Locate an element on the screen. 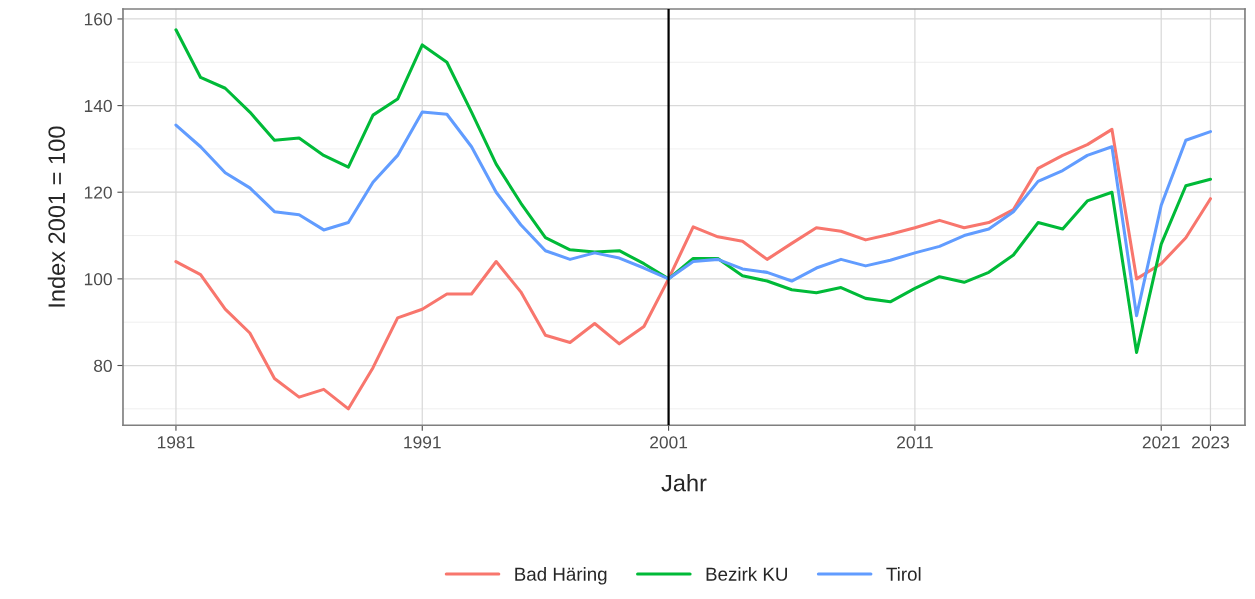 This screenshot has width=1255, height=599. x-tick-label: 2023 is located at coordinates (1211, 442).